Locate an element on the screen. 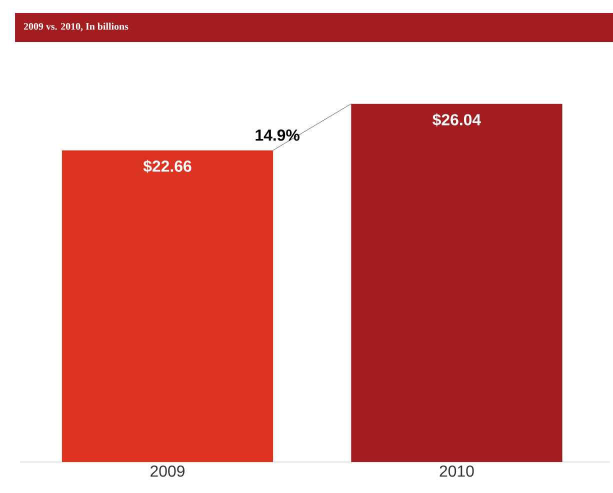  data-label: $26.04 is located at coordinates (457, 119).